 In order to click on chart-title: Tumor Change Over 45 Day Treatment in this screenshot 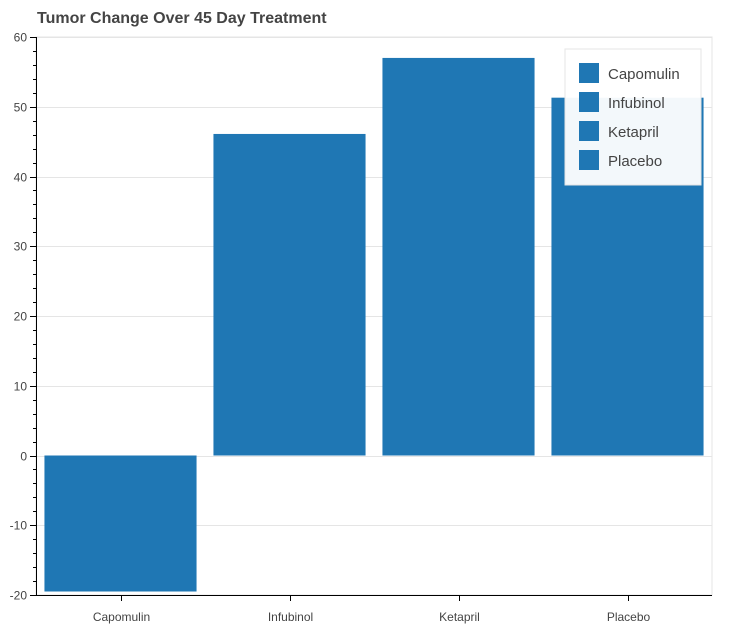, I will do `click(182, 18)`.